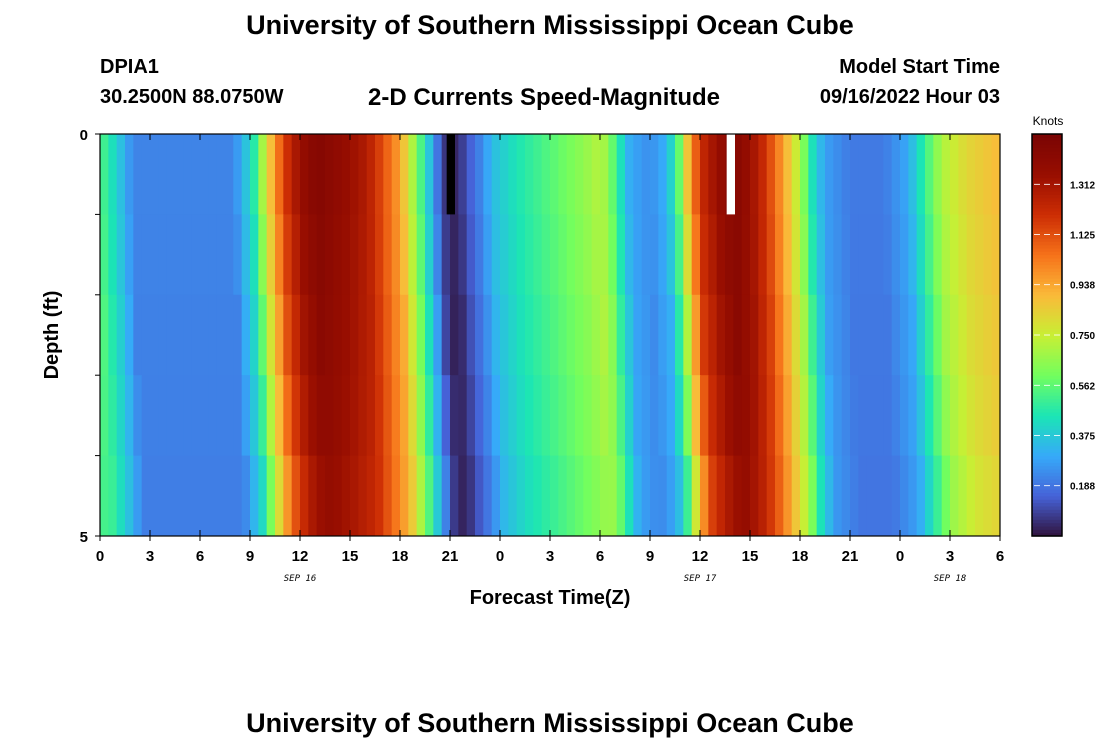 The image size is (1100, 750). What do you see at coordinates (400, 556) in the screenshot?
I see `x-tick-label: 18` at bounding box center [400, 556].